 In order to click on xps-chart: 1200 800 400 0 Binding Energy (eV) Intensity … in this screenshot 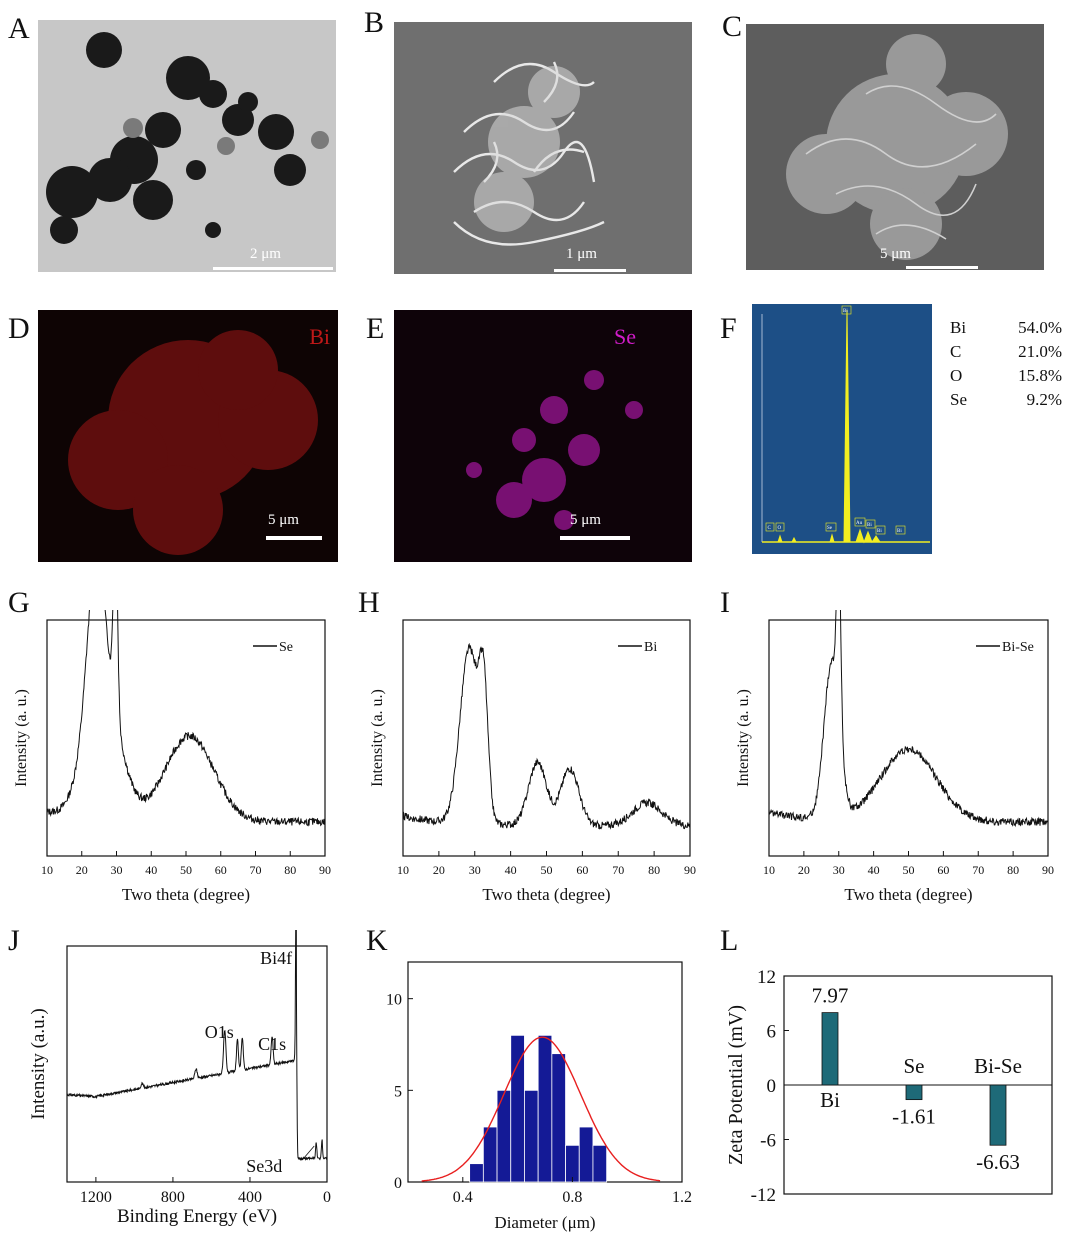, I will do `click(179, 1078)`.